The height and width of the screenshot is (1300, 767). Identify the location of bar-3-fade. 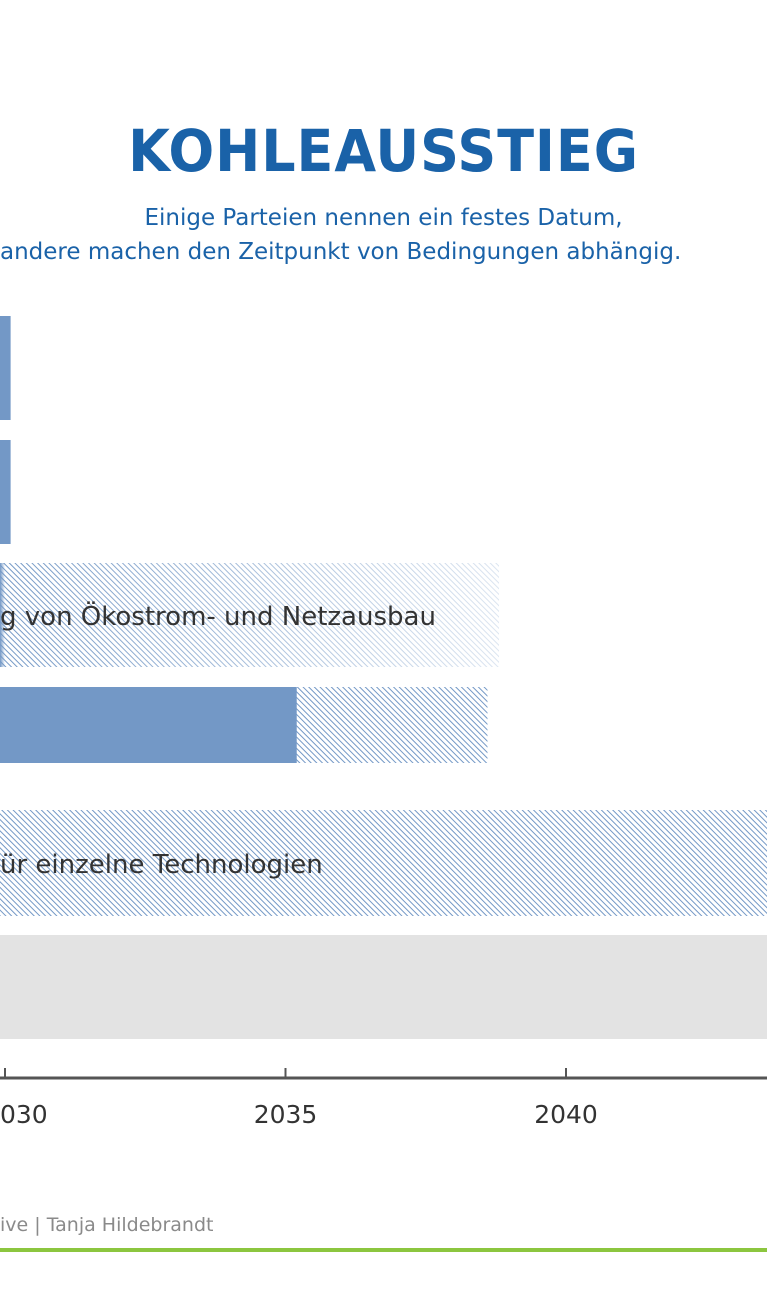
(249, 615).